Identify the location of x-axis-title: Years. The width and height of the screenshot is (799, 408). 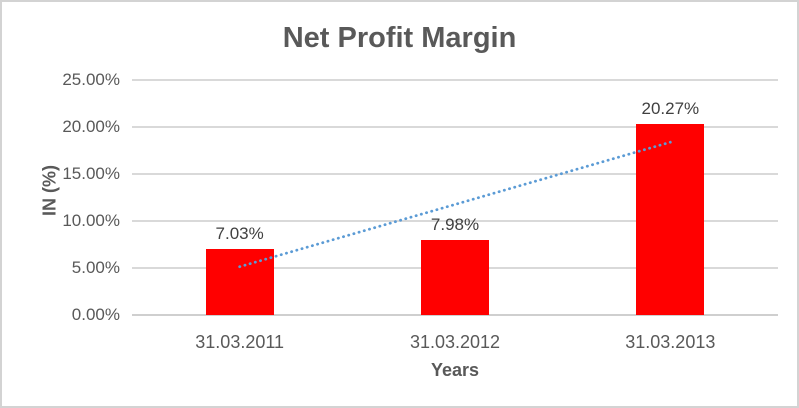
(455, 370).